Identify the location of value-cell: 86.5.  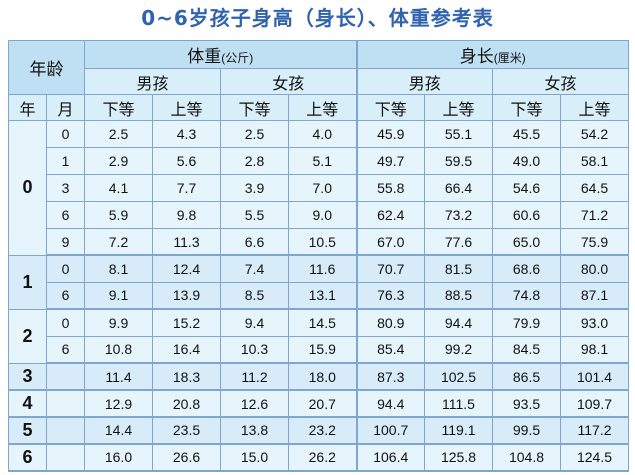
(526, 377).